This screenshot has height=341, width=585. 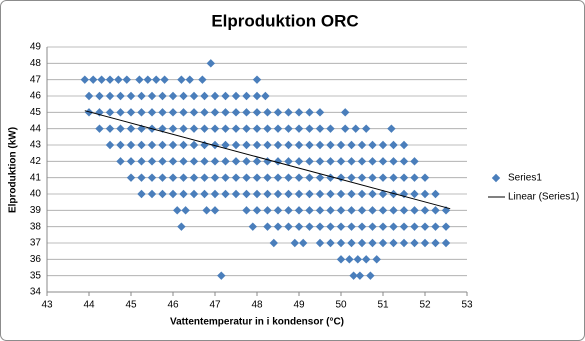 What do you see at coordinates (36, 63) in the screenshot?
I see `y-tick-label: 48` at bounding box center [36, 63].